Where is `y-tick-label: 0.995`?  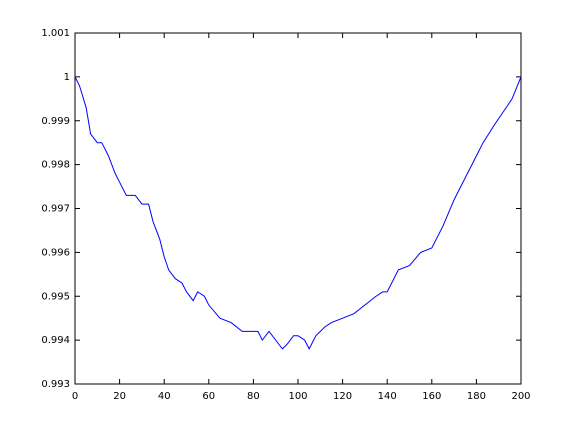
y-tick-label: 0.995 is located at coordinates (55, 296).